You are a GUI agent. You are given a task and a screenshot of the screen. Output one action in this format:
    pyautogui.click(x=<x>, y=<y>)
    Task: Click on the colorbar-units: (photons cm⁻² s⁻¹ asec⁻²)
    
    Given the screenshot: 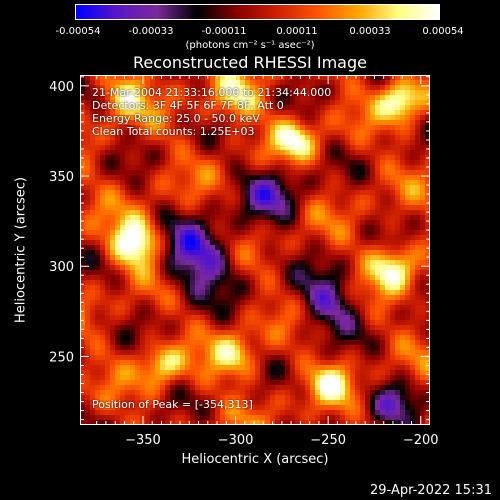 What is the action you would take?
    pyautogui.click(x=250, y=45)
    